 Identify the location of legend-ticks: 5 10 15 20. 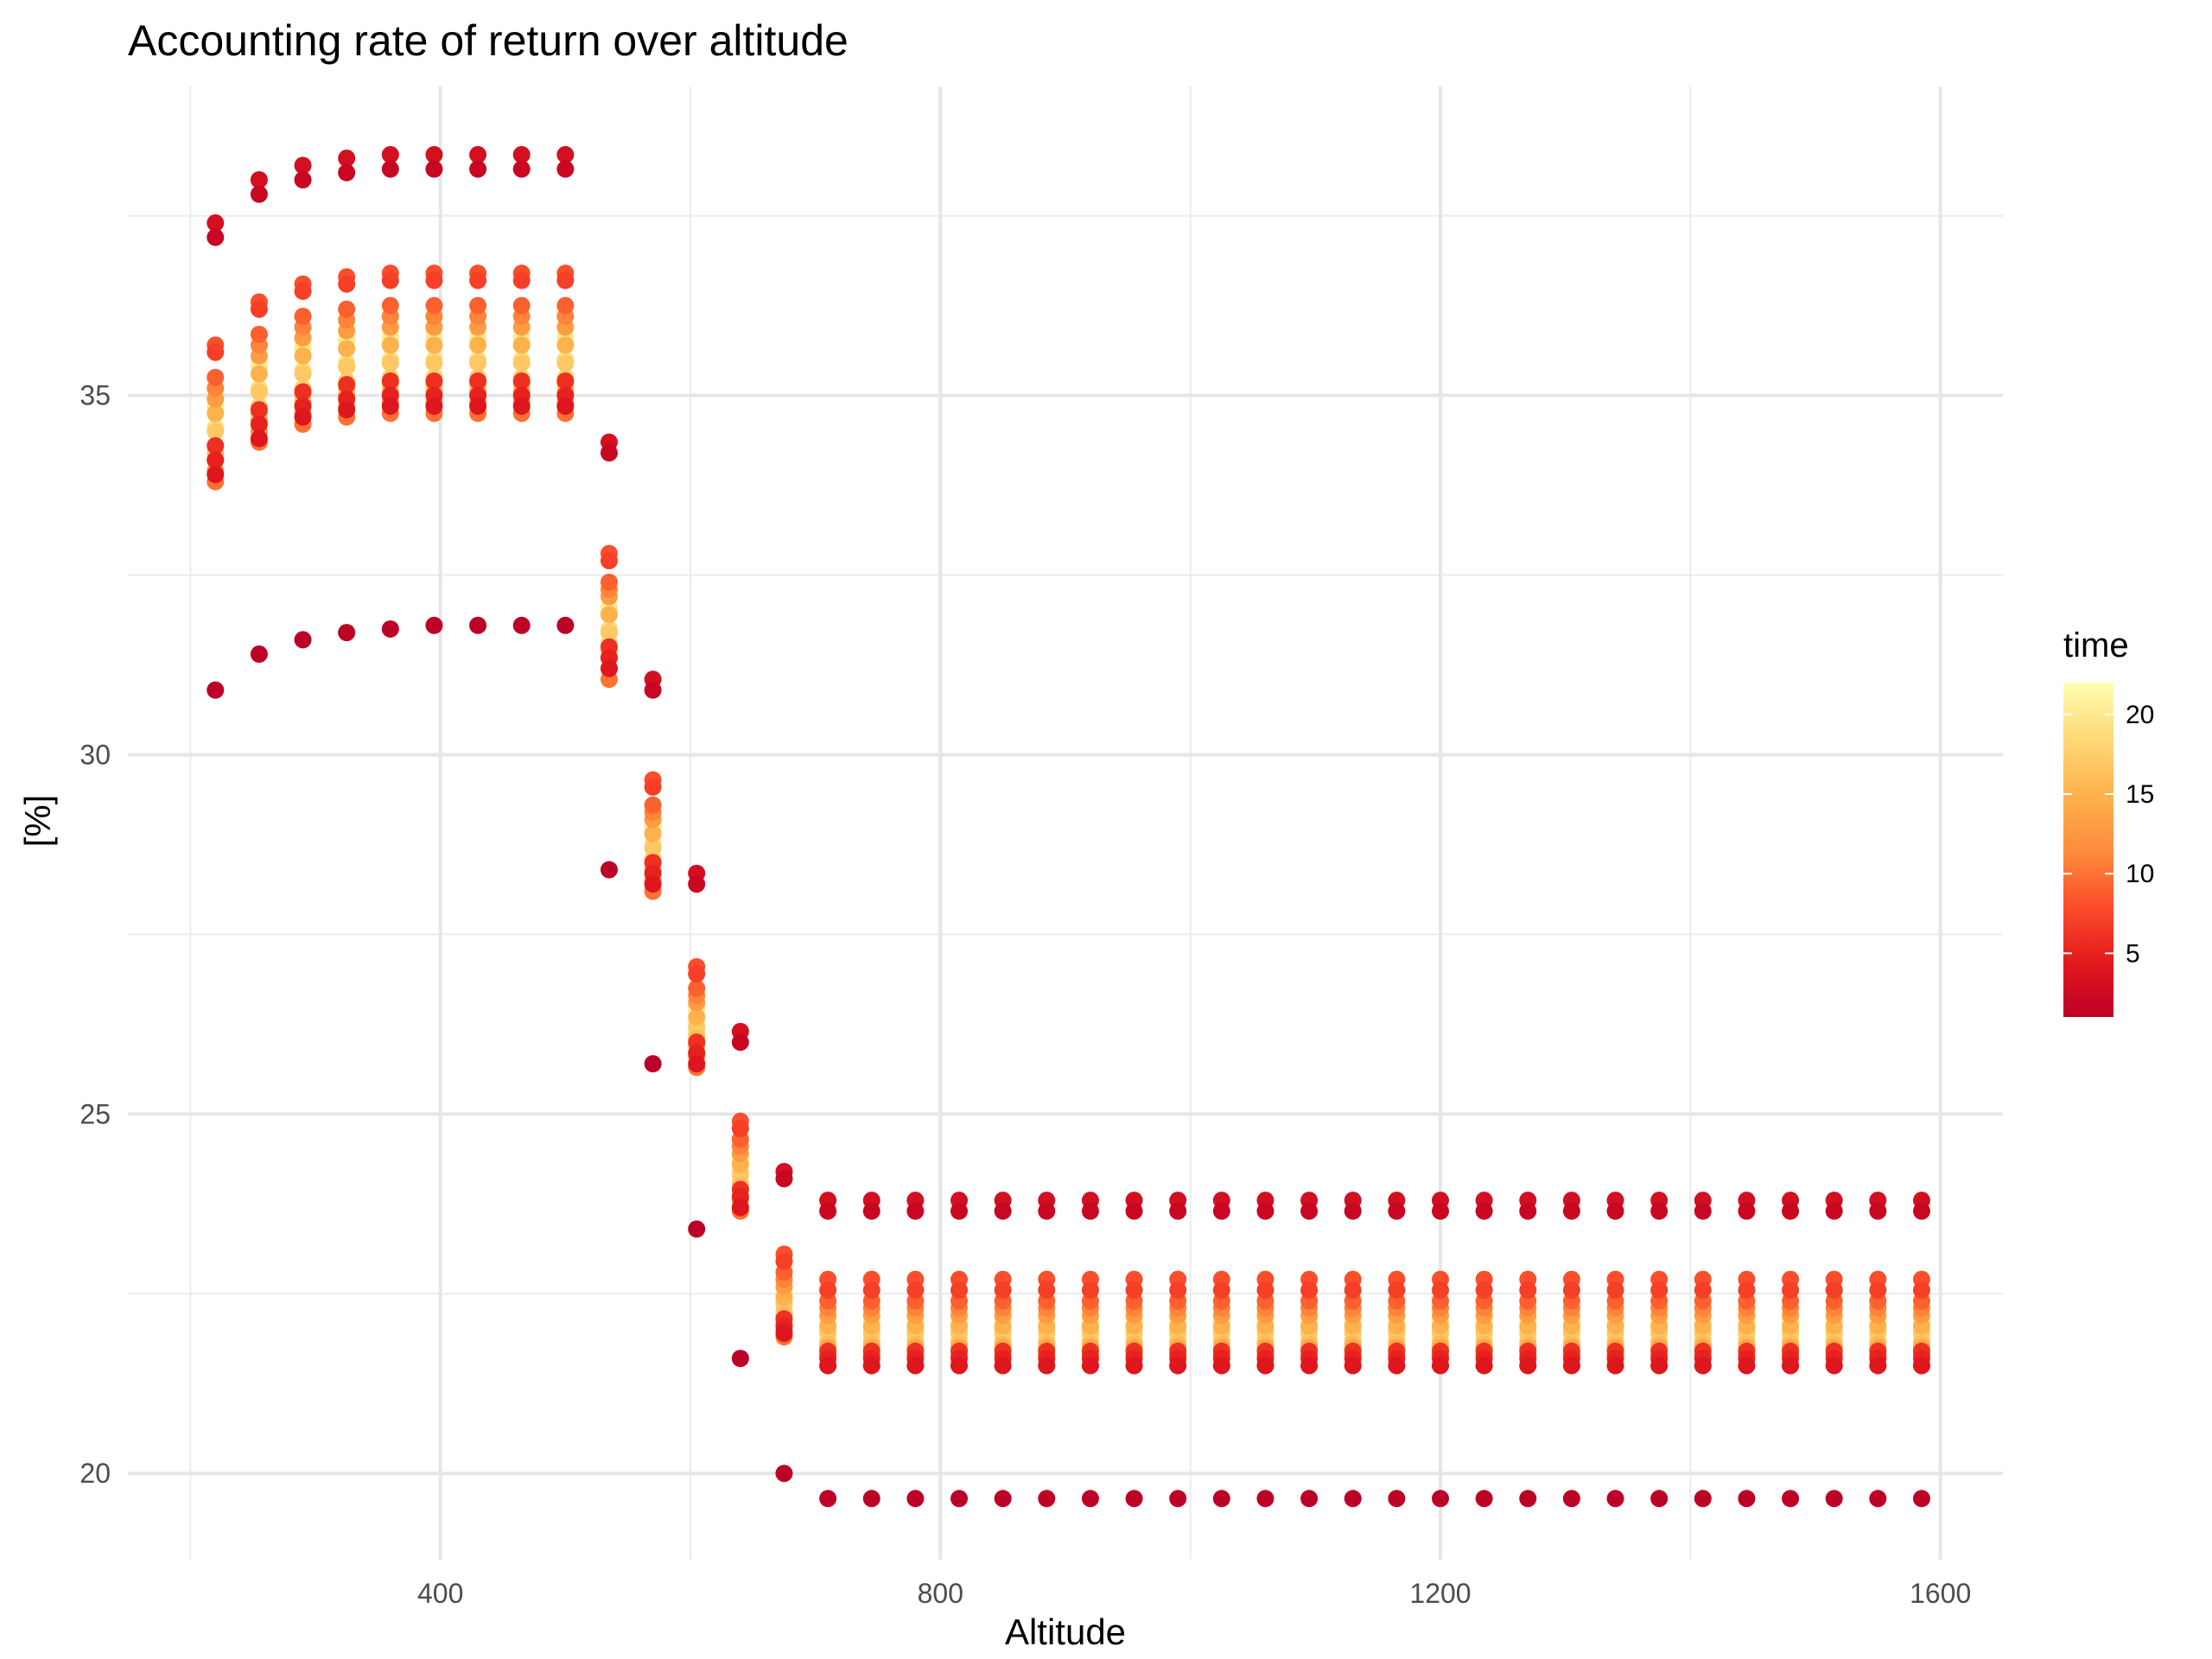
(2108, 834).